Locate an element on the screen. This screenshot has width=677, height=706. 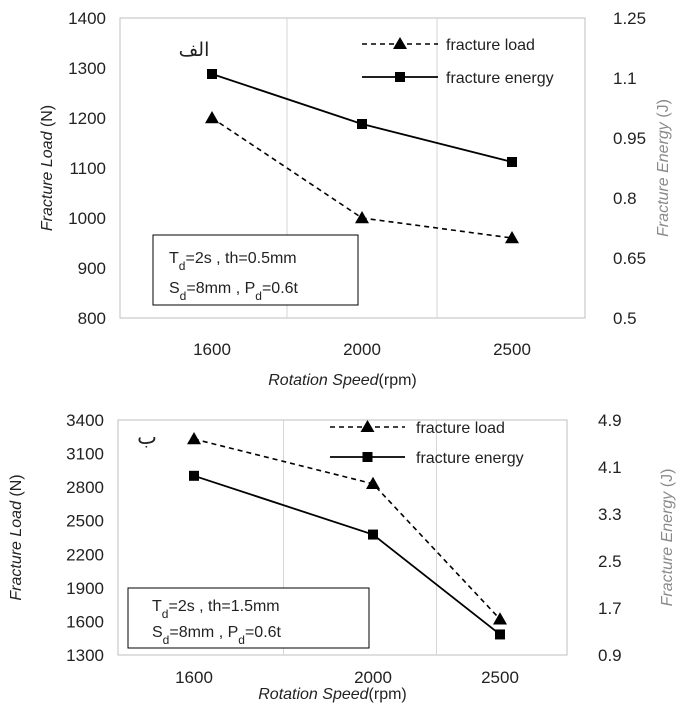
y-tick-label: 1400 is located at coordinates (87, 18).